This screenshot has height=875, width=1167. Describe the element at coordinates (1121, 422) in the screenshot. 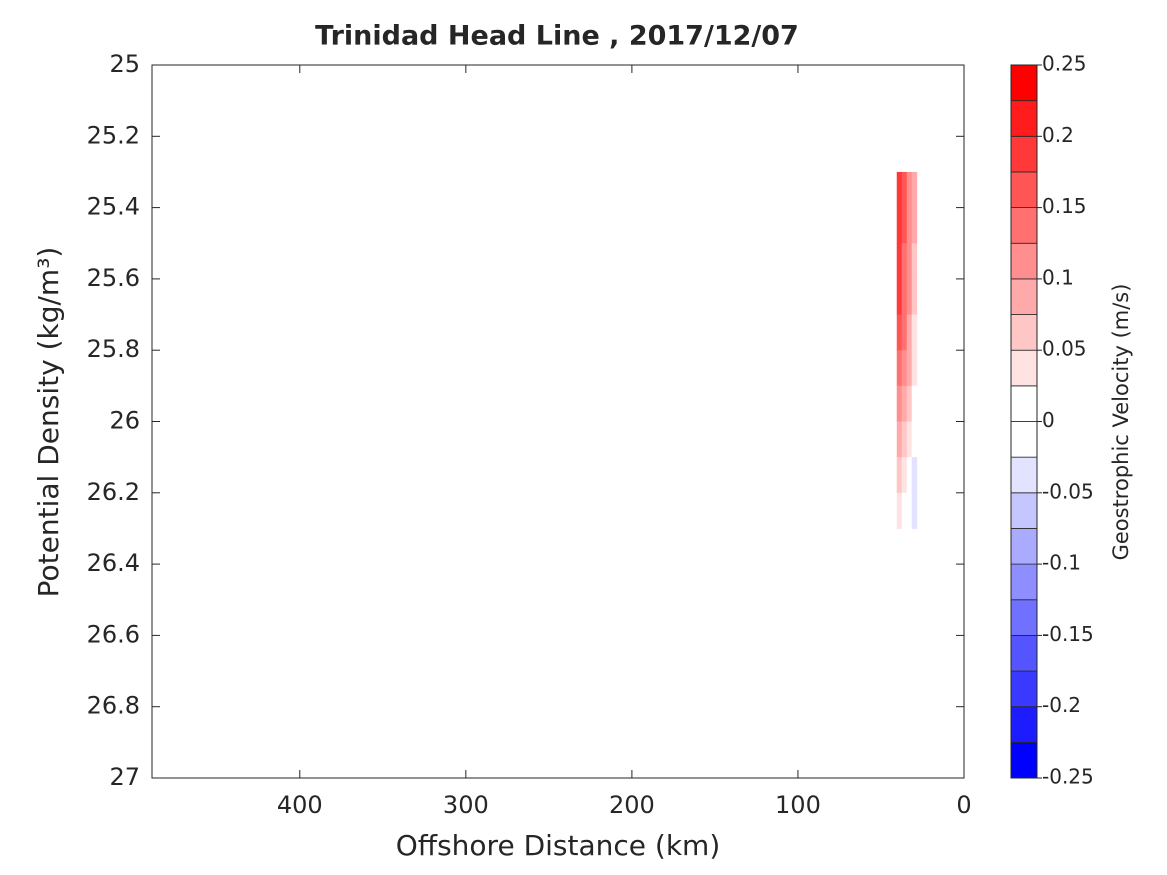

I see `colorbar-label: Geostrophic Velocity (m/s)` at that location.